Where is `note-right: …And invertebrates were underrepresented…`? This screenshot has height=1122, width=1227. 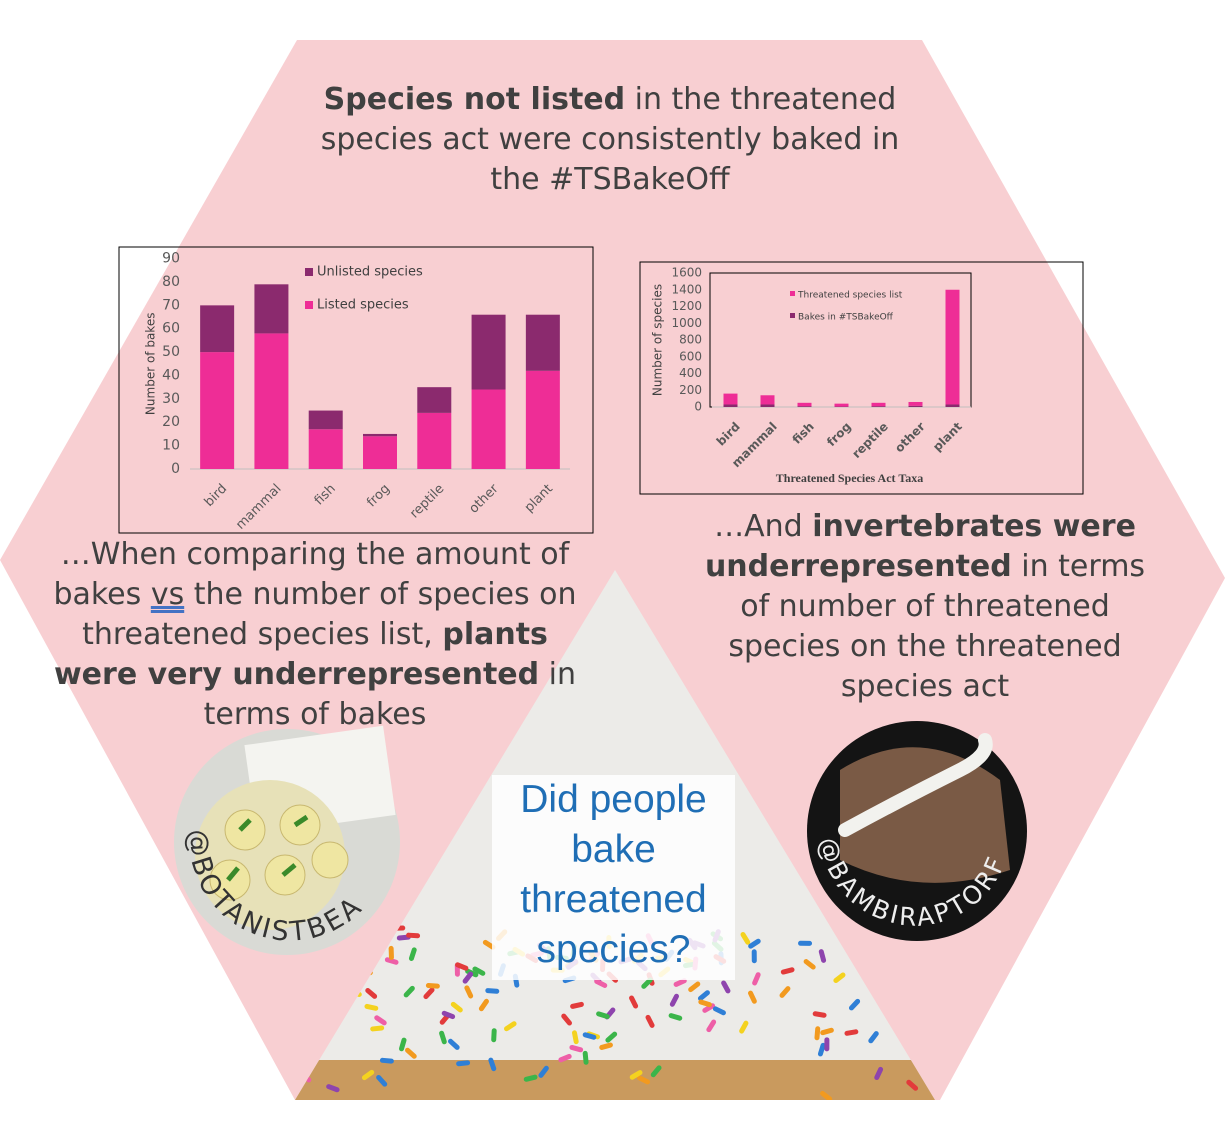 note-right: …And invertebrates were underrepresented… is located at coordinates (925, 606).